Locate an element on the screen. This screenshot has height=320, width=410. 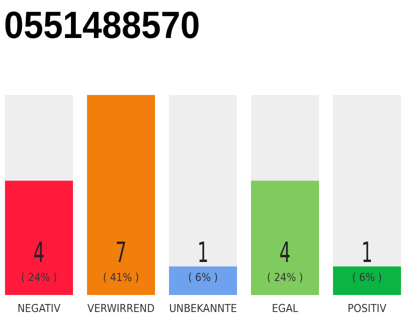
x-tick-label: EGAL is located at coordinates (285, 308).